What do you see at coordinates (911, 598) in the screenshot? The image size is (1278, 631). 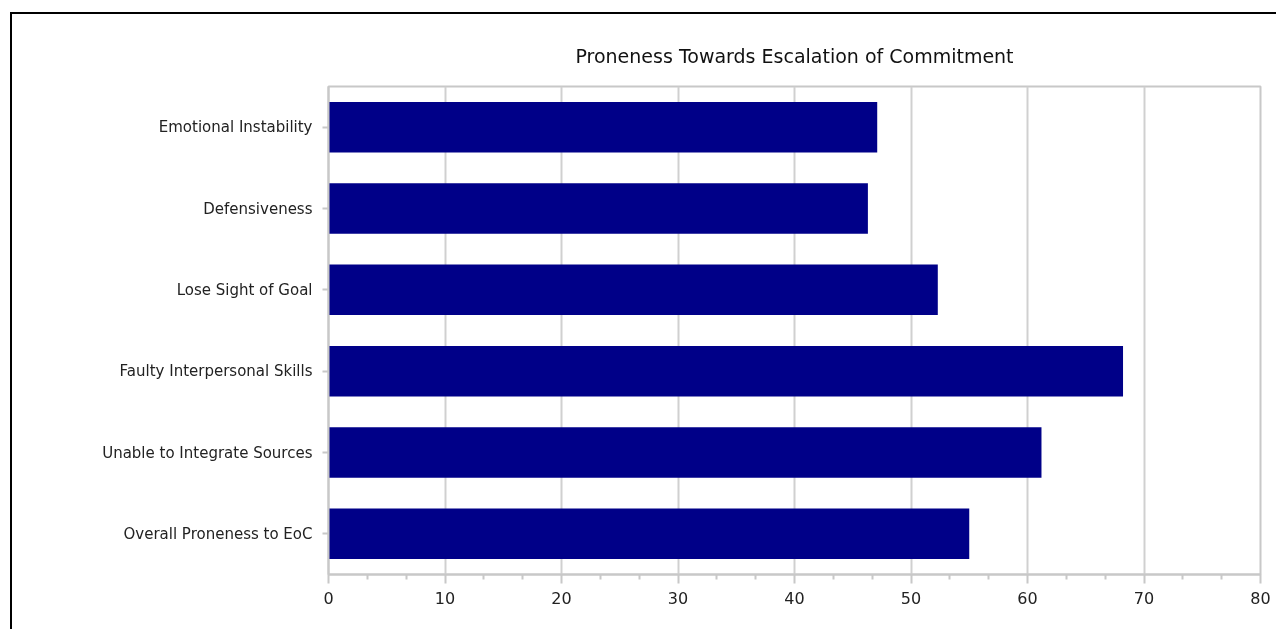 I see `x-tick-label: 50` at bounding box center [911, 598].